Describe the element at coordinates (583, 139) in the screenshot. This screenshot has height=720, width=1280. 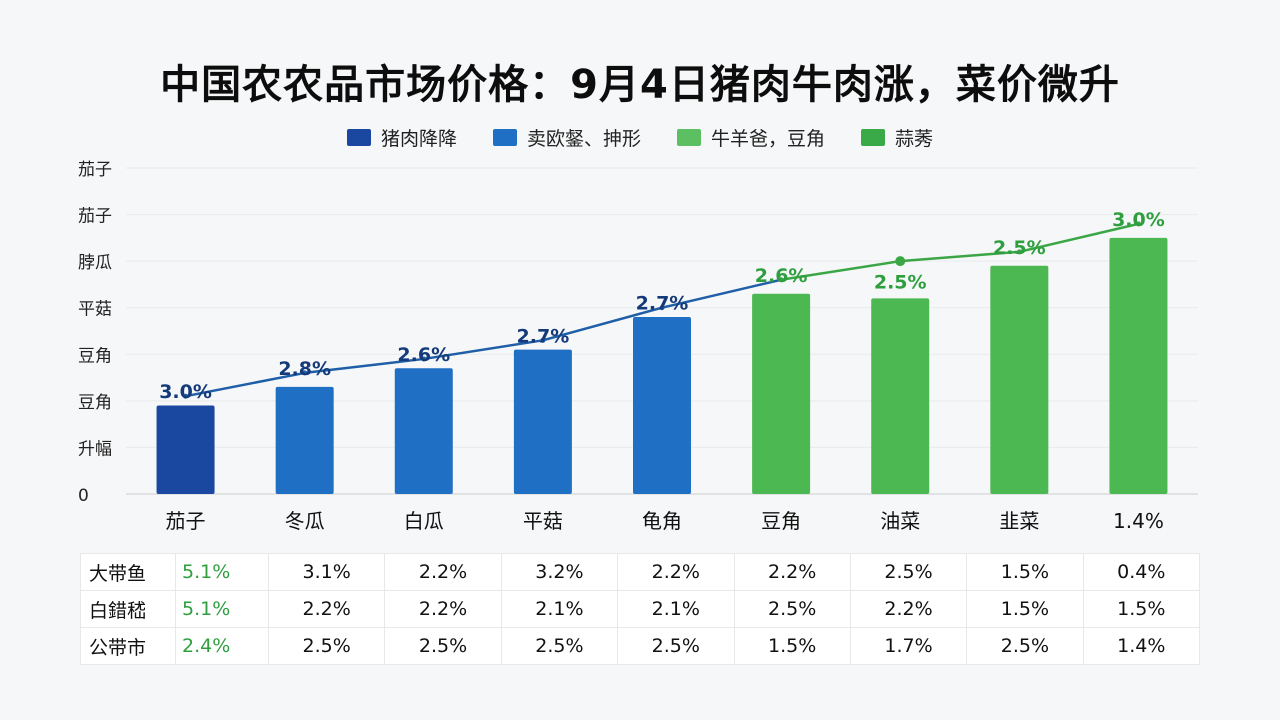
I see `legend-label: 卖欧錖、抻形` at that location.